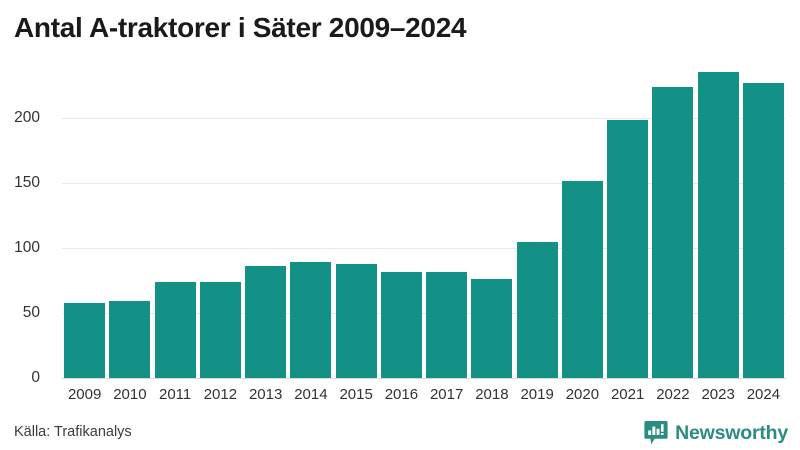  What do you see at coordinates (27, 118) in the screenshot?
I see `y-axis-tick-label: 200` at bounding box center [27, 118].